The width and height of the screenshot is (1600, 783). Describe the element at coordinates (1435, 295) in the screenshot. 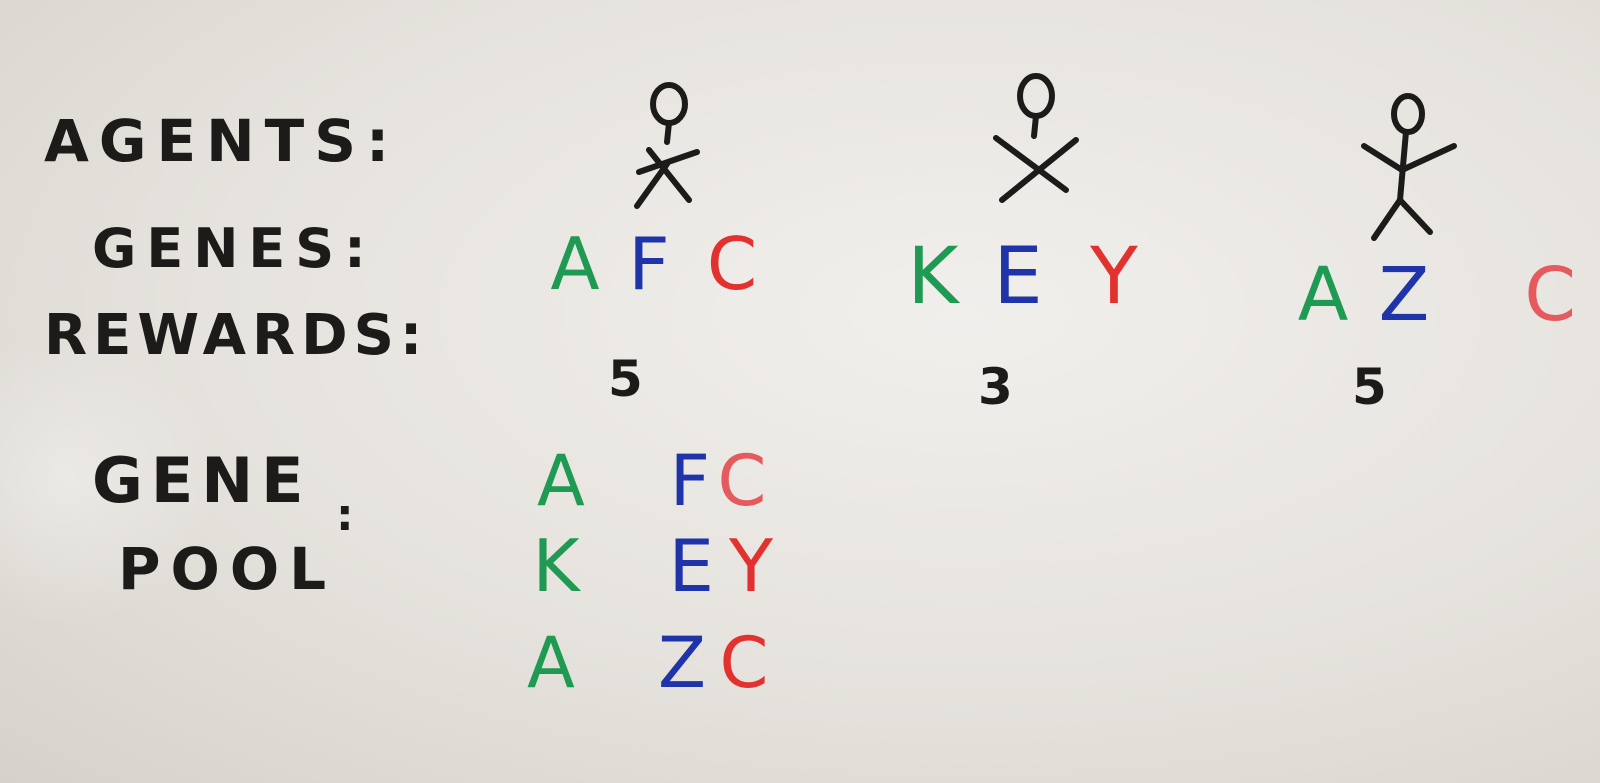

I see `agent-3-genes: A Z C` at that location.